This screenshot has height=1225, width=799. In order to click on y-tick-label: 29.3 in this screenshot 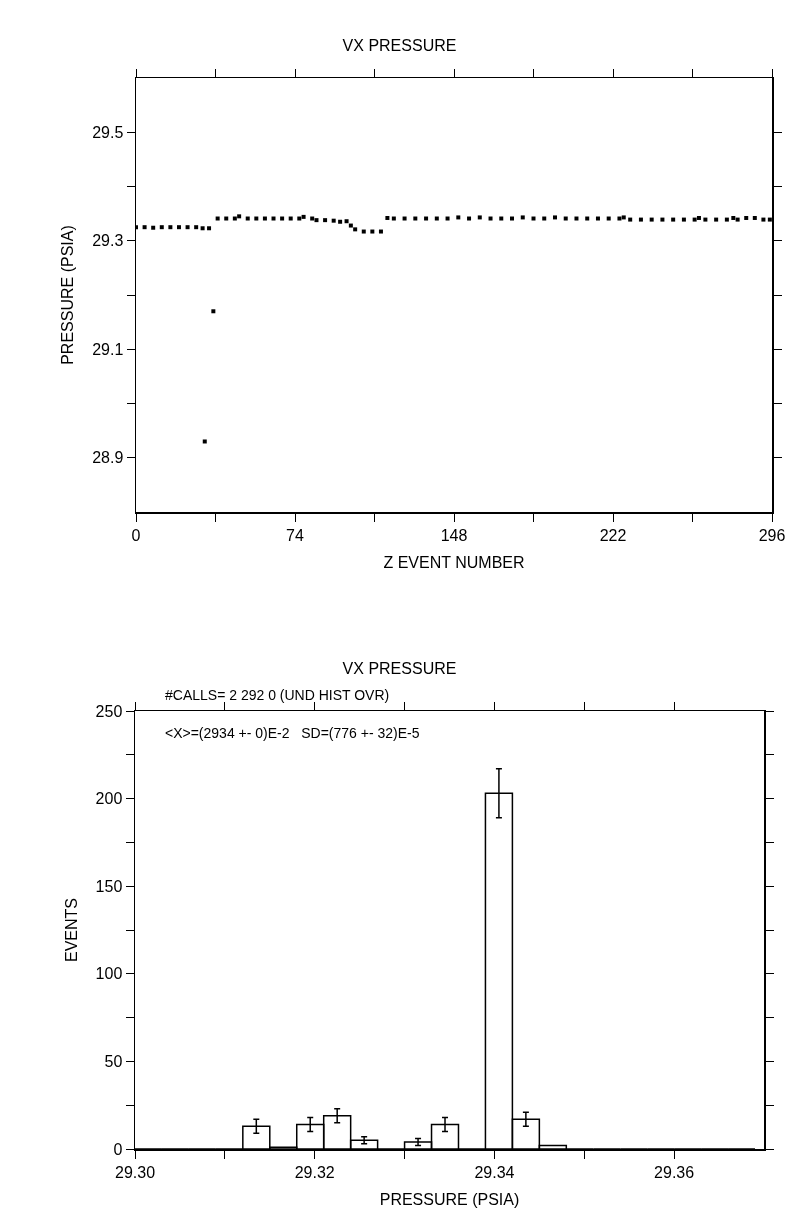, I will do `click(108, 241)`.